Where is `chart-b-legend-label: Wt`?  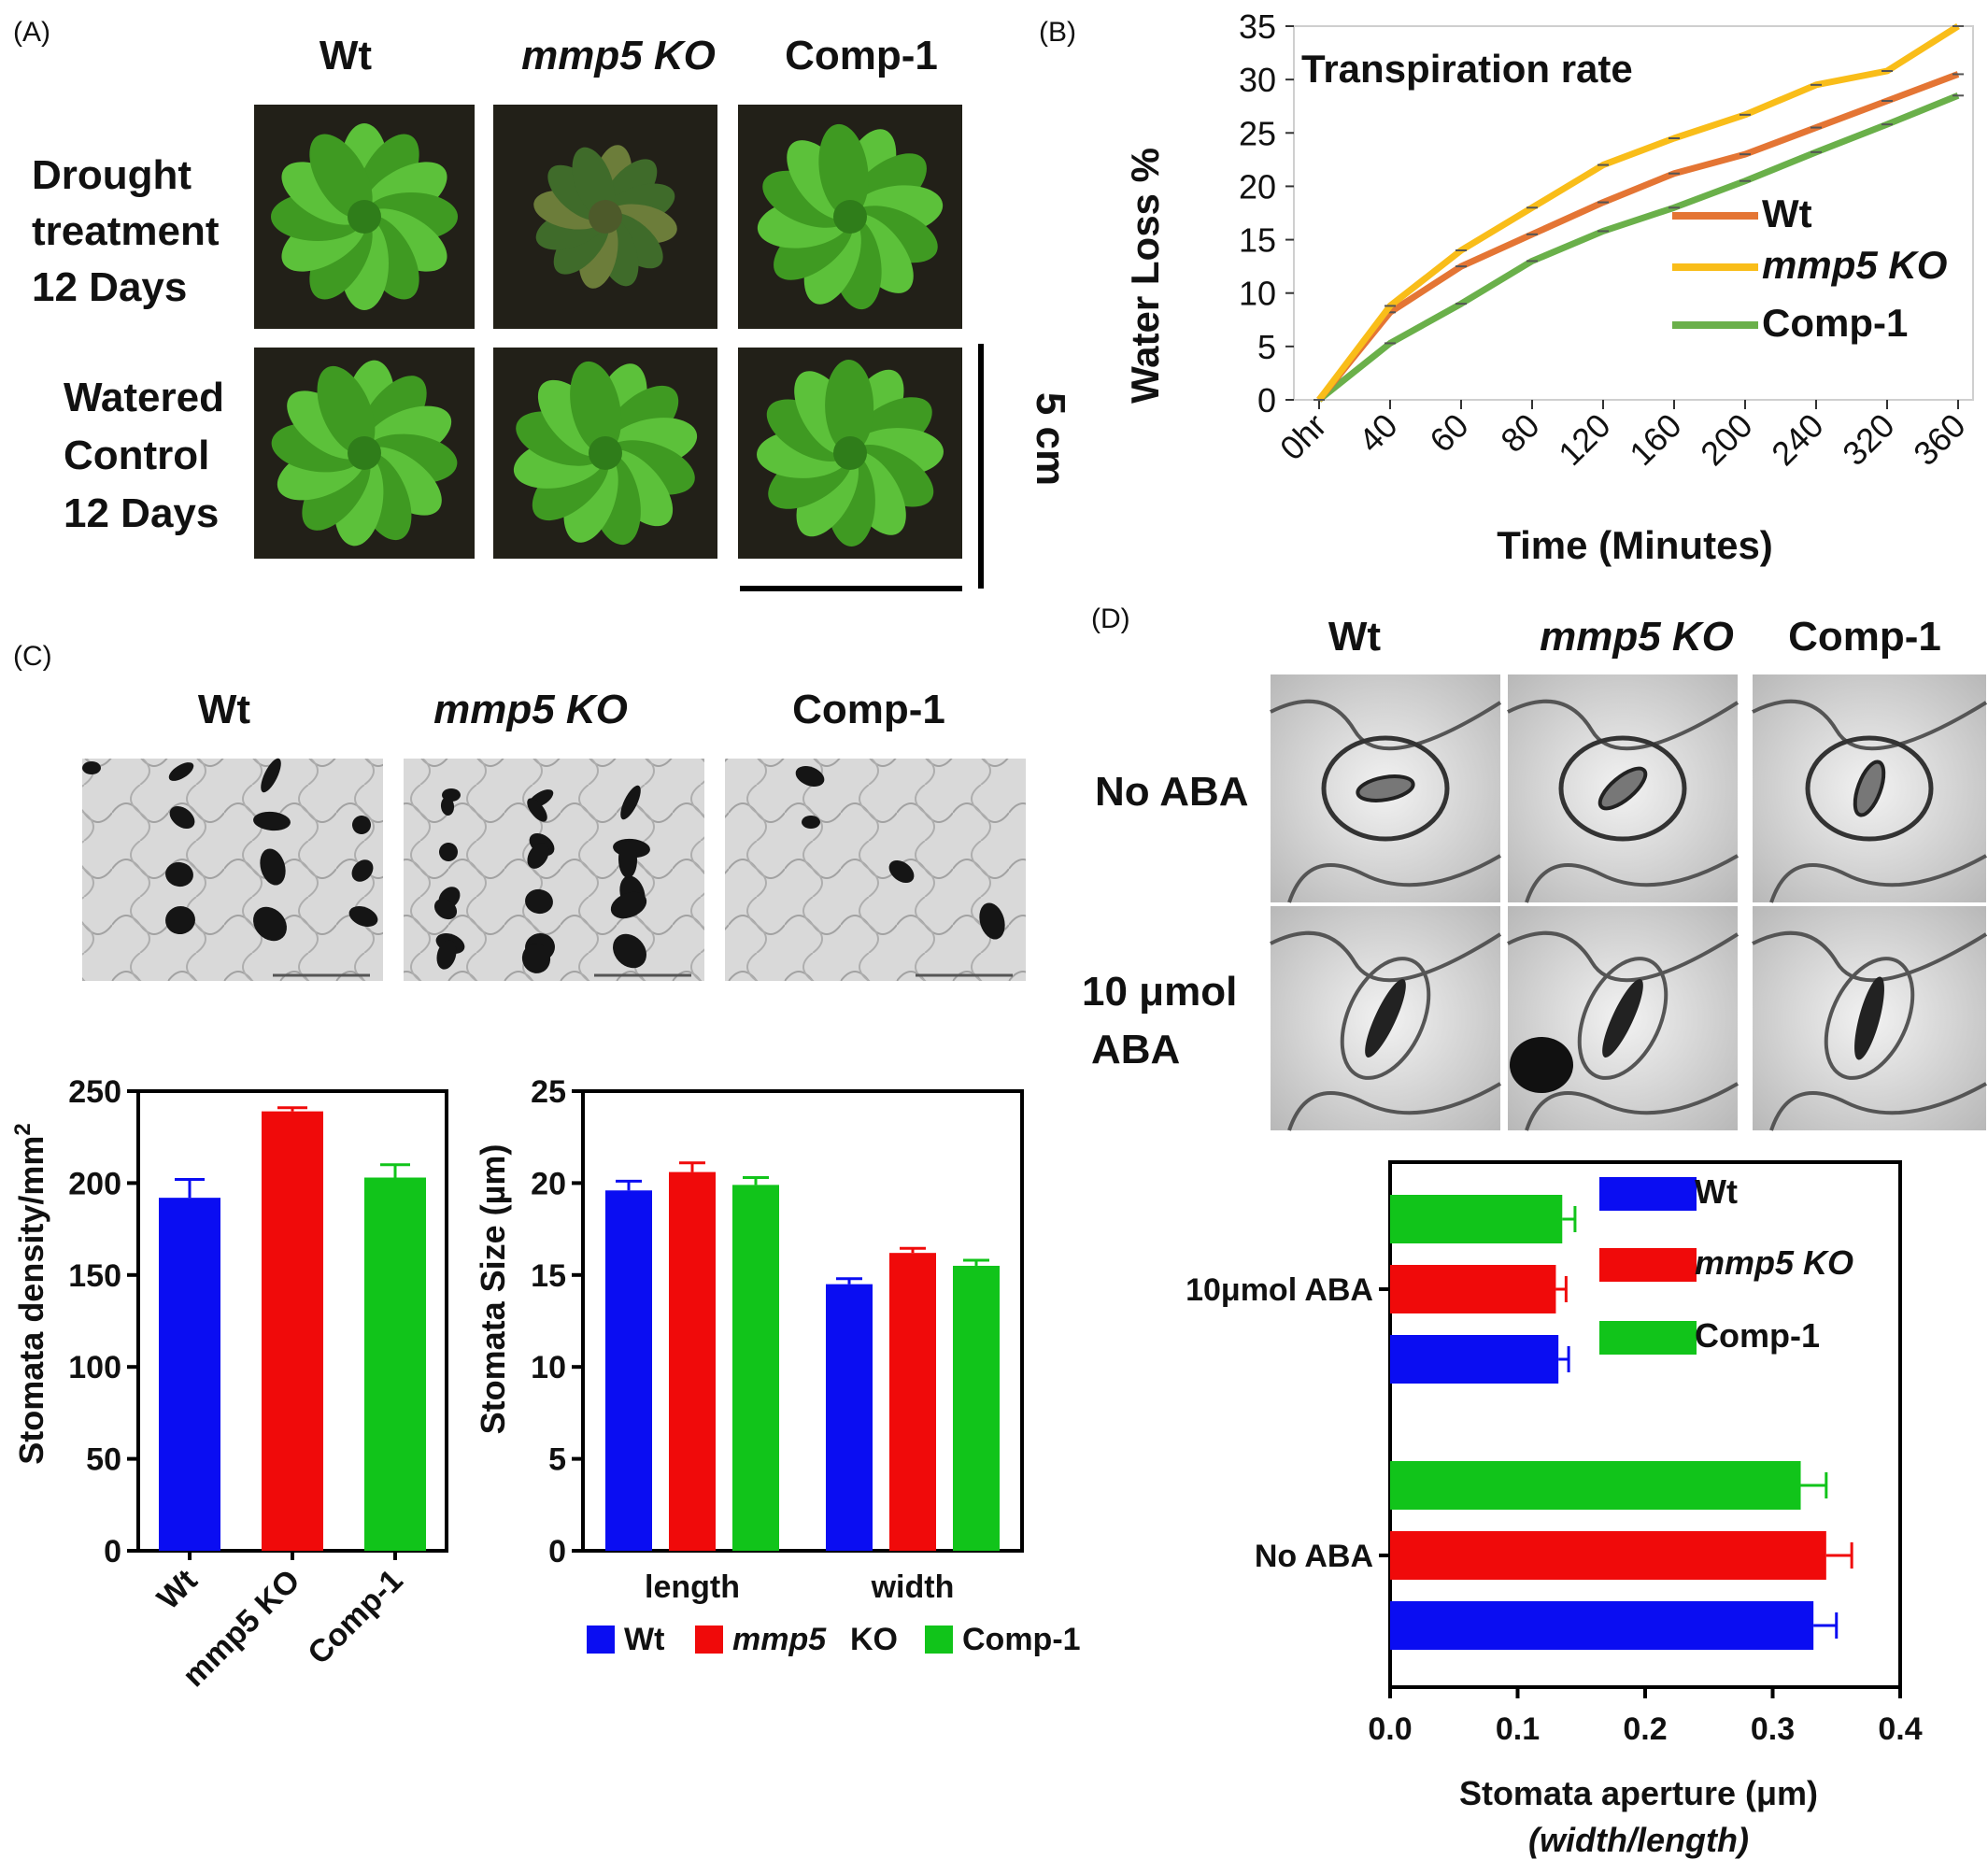 chart-b-legend-label: Wt is located at coordinates (1787, 214).